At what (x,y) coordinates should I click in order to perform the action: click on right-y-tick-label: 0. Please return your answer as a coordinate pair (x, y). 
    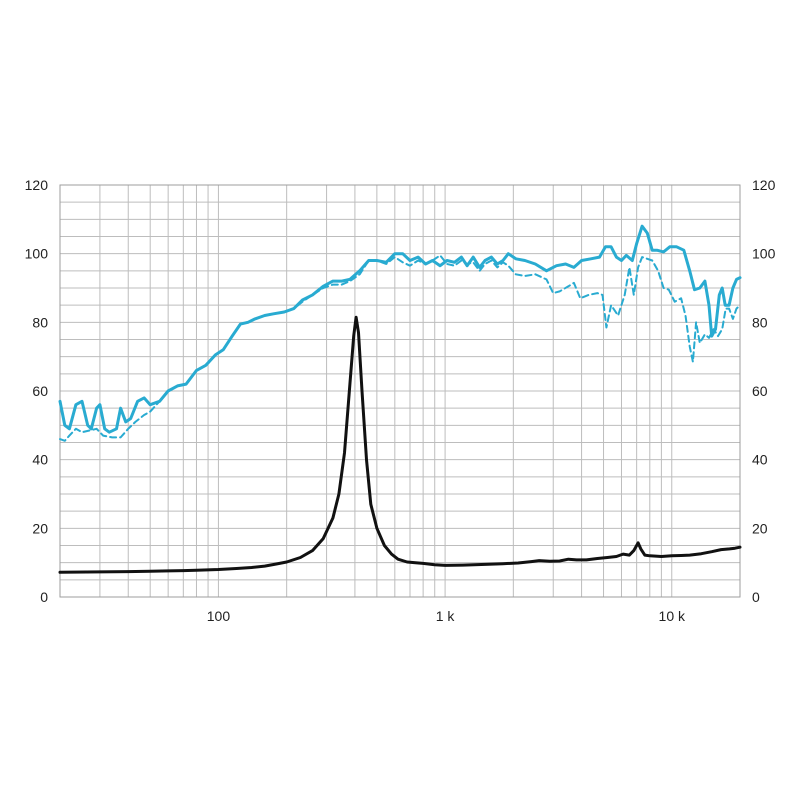
    Looking at the image, I should click on (756, 597).